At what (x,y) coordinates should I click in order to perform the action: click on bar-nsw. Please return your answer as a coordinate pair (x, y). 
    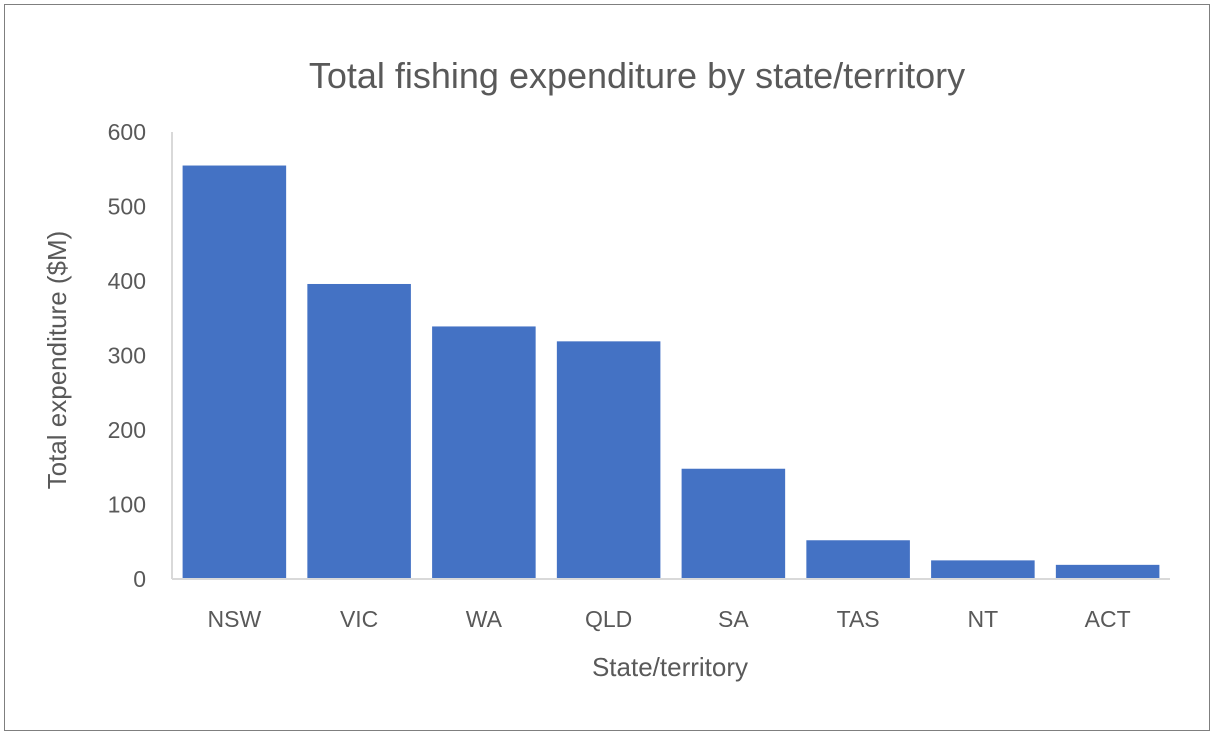
    Looking at the image, I should click on (234, 372).